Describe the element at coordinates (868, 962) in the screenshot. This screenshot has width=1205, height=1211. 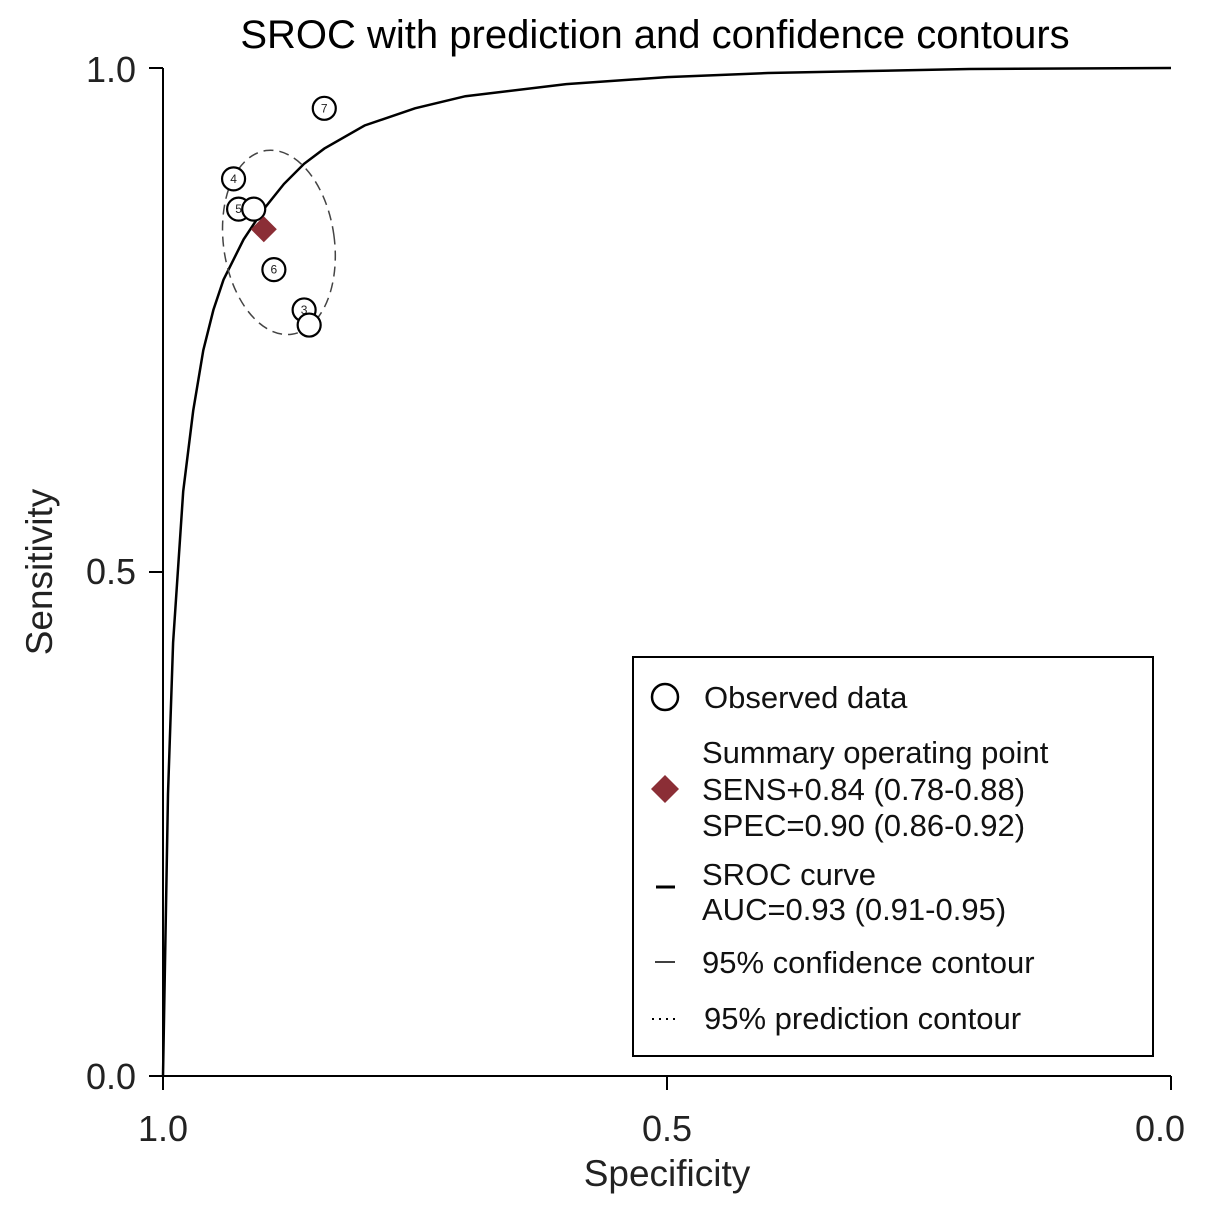
I see `legend-confidence-label: 95% confidence contour` at that location.